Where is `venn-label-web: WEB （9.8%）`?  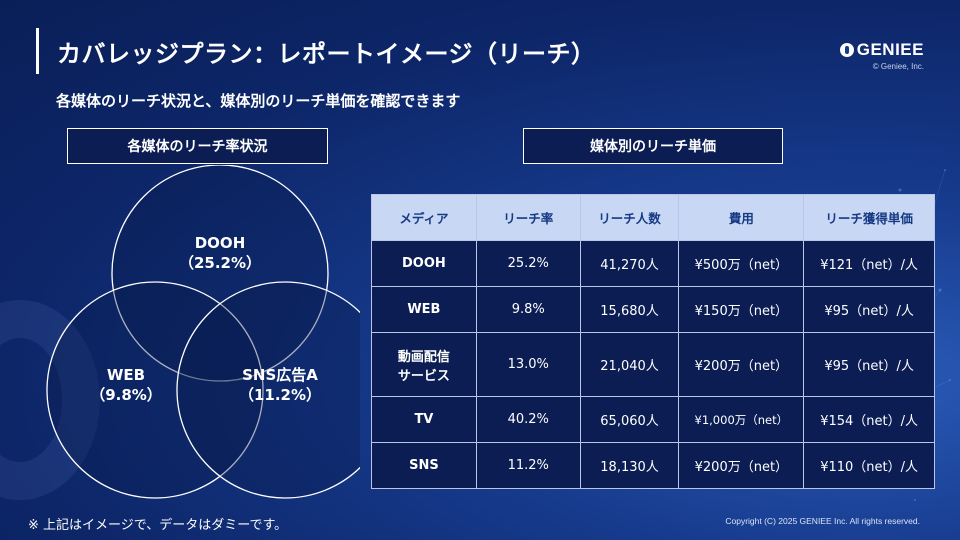
venn-label-web: WEB （9.8%） is located at coordinates (126, 385).